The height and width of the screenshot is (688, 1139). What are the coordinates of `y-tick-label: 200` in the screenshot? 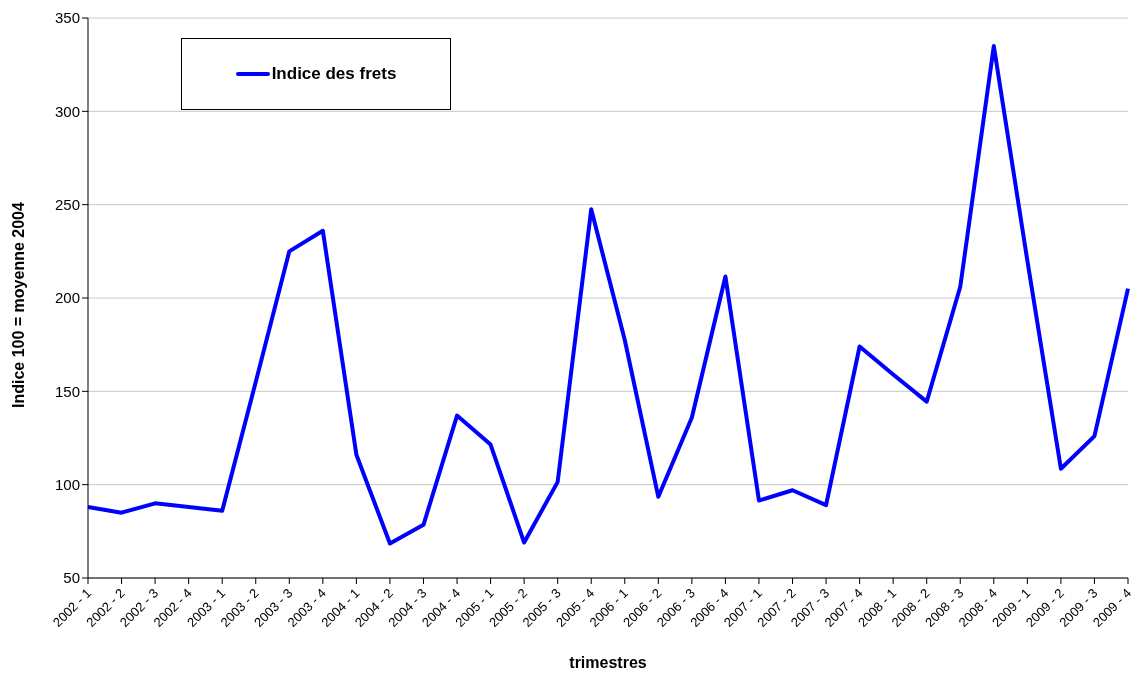 It's located at (67, 298).